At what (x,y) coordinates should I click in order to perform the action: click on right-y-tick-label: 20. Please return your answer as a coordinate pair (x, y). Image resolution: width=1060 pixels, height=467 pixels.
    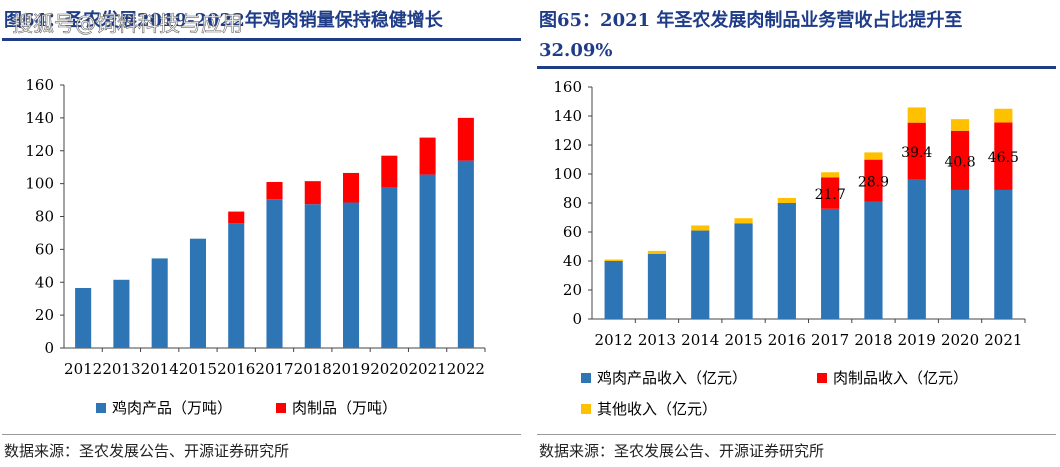
    Looking at the image, I should click on (572, 290).